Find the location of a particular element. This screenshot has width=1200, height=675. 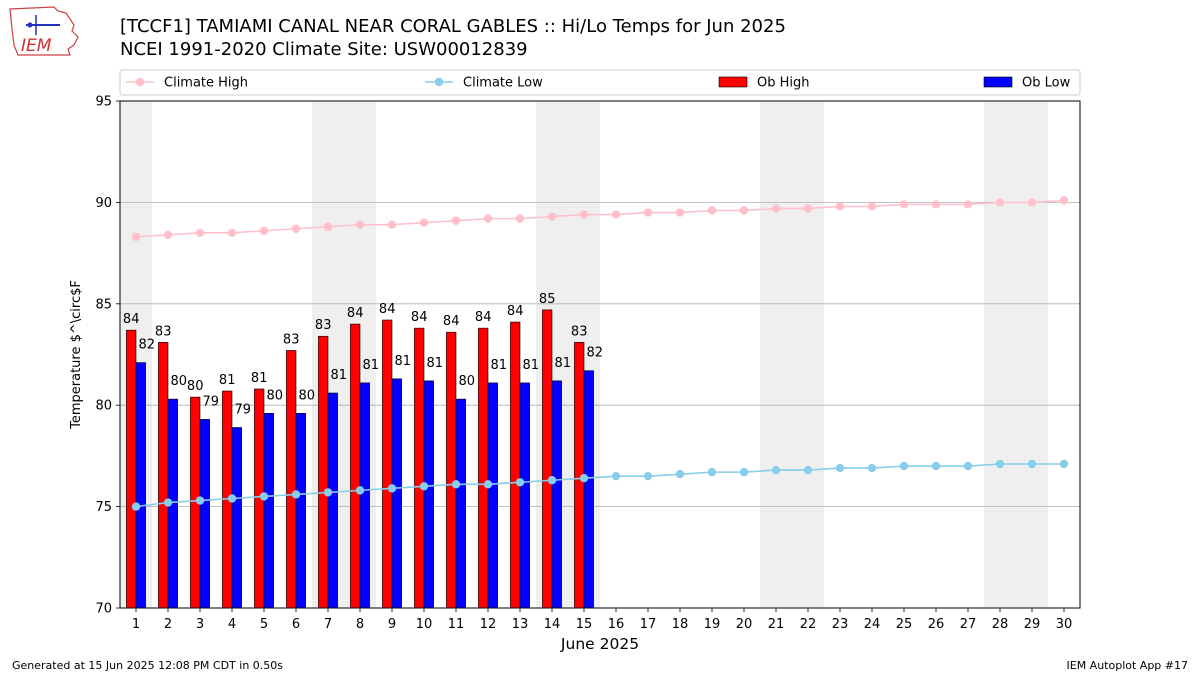

x-tick-label-15: 15 is located at coordinates (584, 624).